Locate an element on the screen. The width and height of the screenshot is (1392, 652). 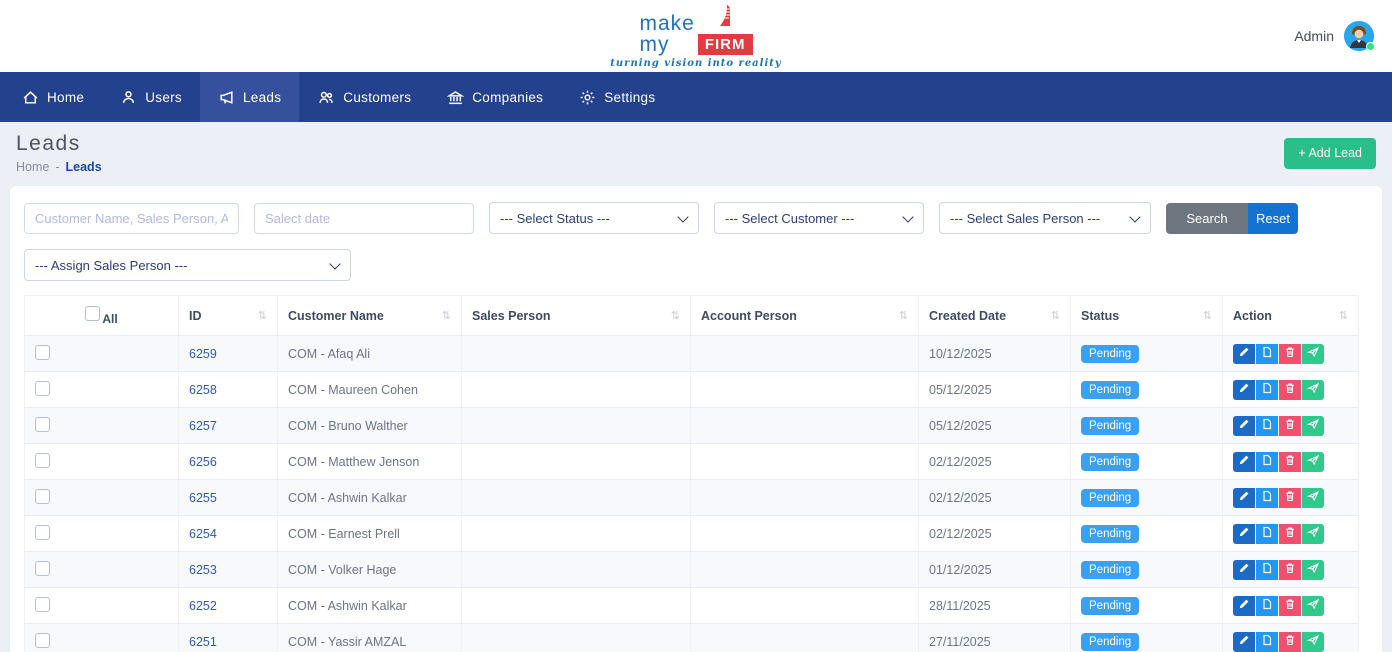
lead-id-link: 6251 is located at coordinates (203, 641).